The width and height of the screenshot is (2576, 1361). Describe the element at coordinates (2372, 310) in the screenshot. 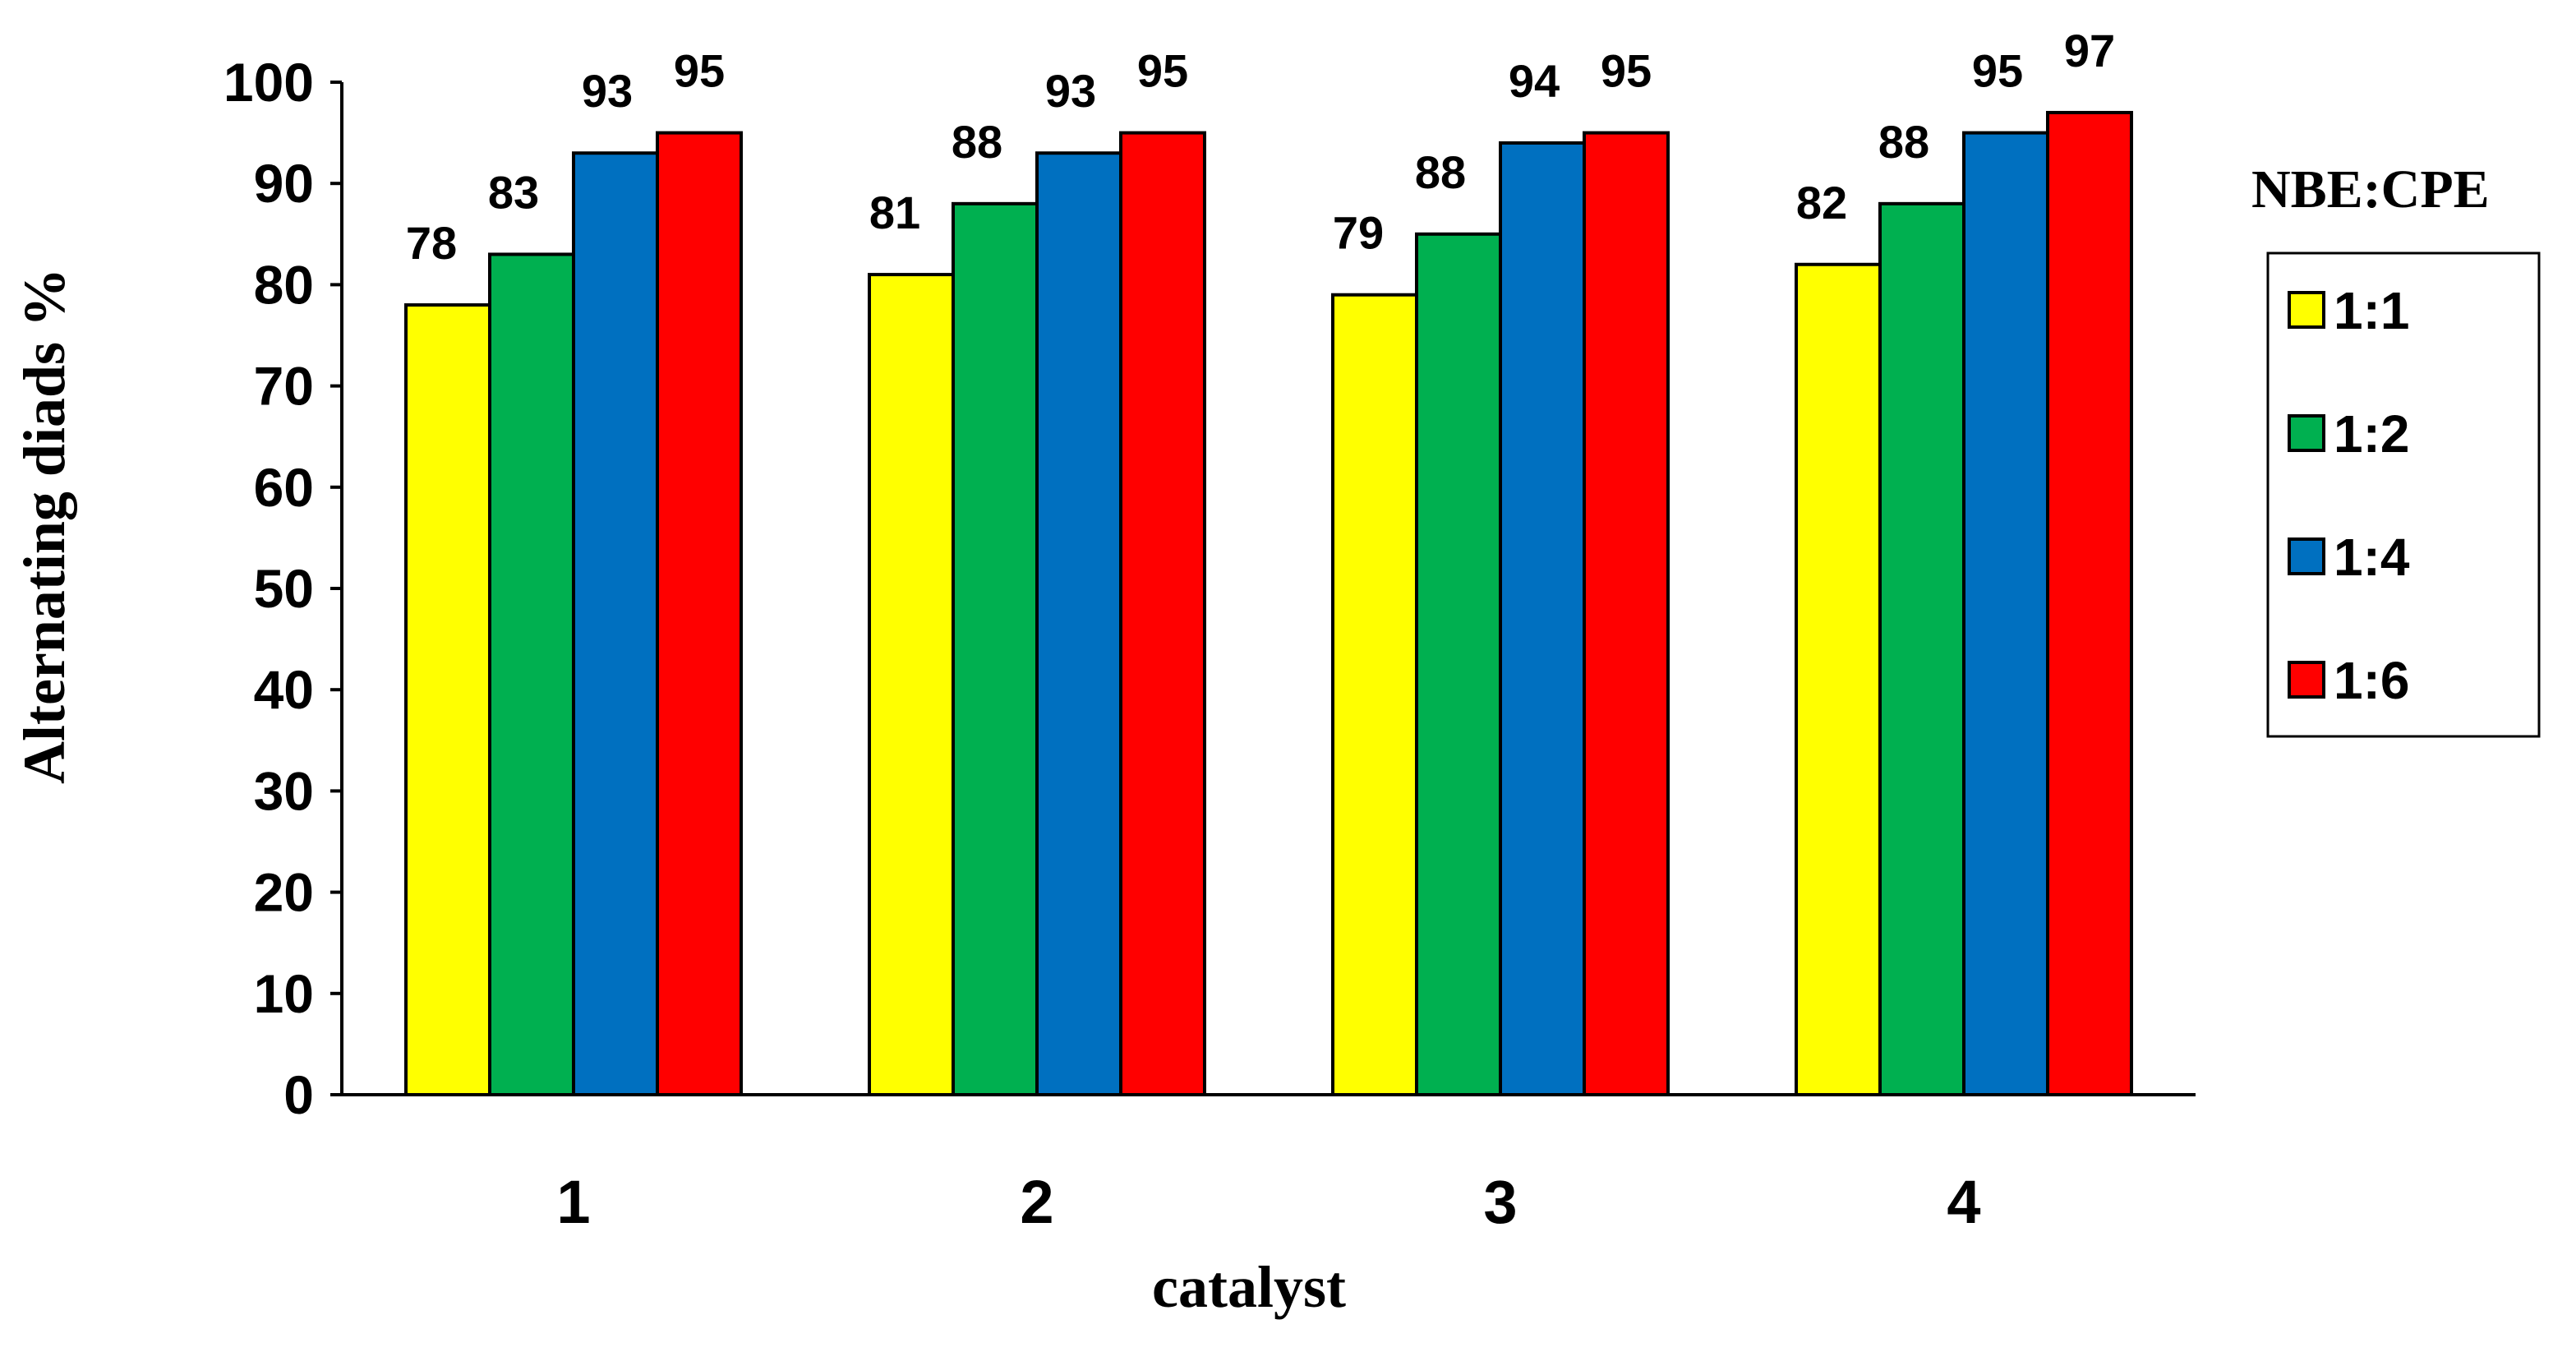

I see `legend-label: 1:1` at that location.